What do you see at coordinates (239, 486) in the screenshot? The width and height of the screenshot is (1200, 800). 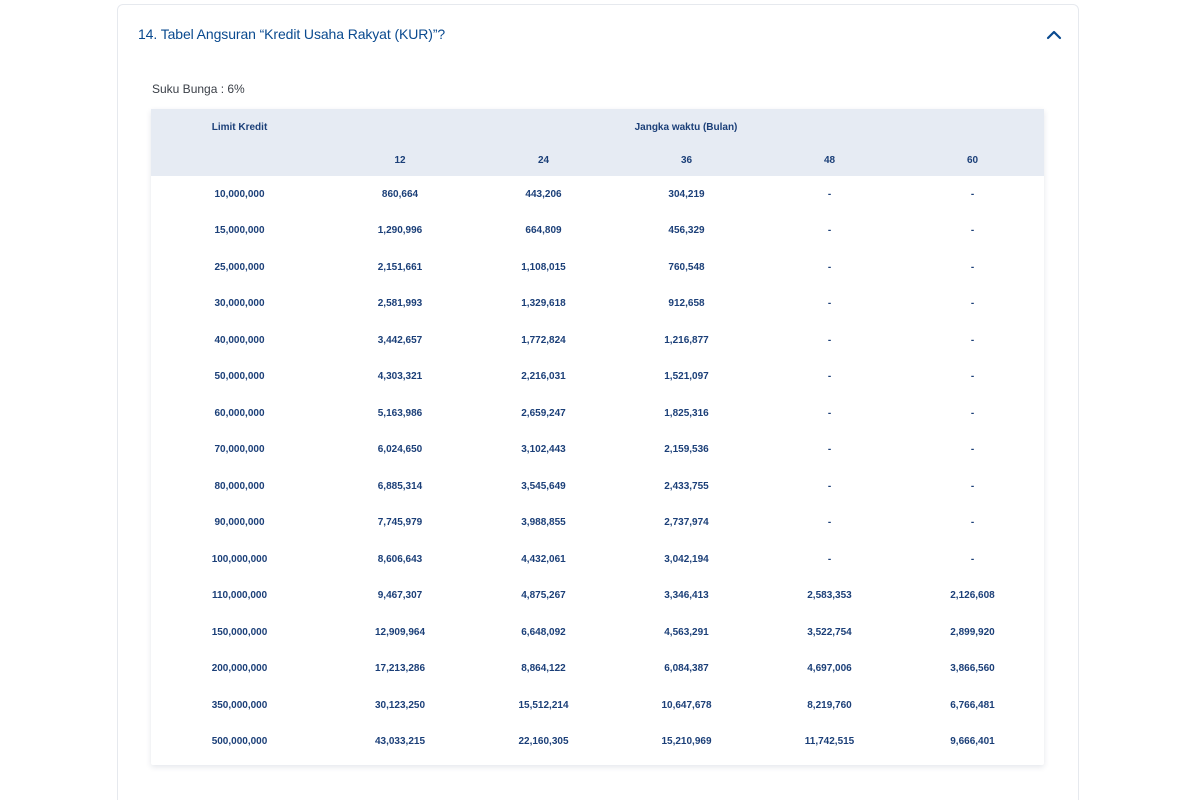 I see `limit-cell: 80,000,000` at bounding box center [239, 486].